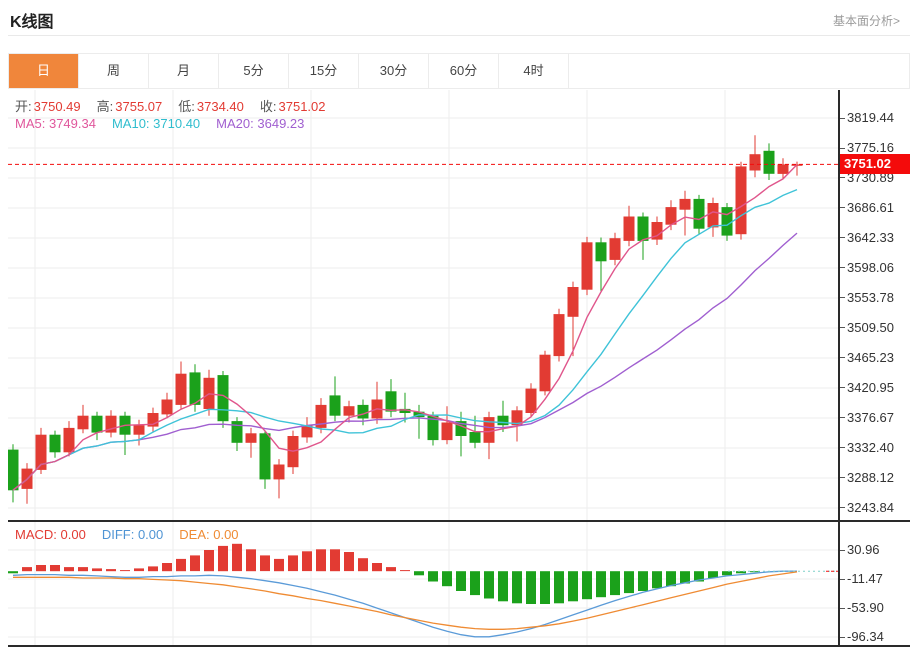 The image size is (920, 650). What do you see at coordinates (302, 106) in the screenshot?
I see `close-value: 3751.02` at bounding box center [302, 106].